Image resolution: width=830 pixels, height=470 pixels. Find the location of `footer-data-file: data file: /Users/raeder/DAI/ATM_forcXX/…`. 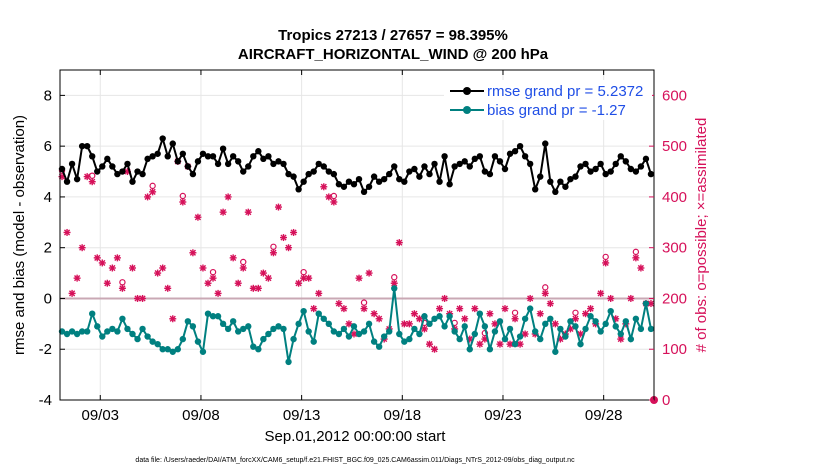

footer-data-file: data file: /Users/raeder/DAI/ATM_forcXX/… is located at coordinates (355, 460).